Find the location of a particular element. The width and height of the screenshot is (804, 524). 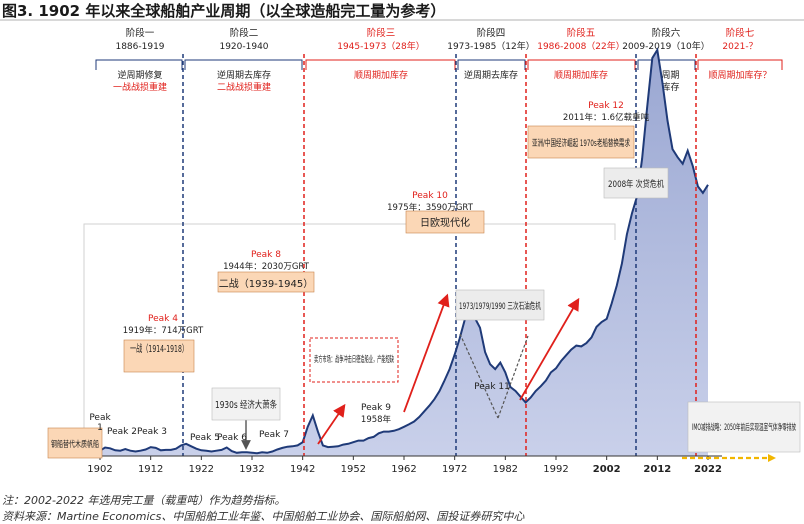

peak-label: Peak 8 is located at coordinates (266, 255).